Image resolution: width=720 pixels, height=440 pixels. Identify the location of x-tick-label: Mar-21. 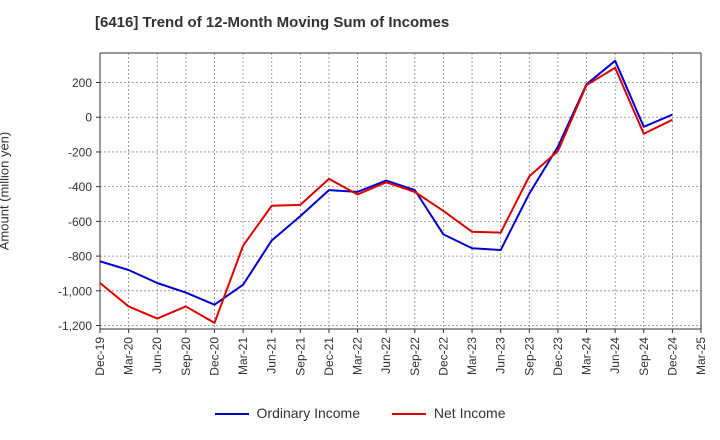
(243, 356).